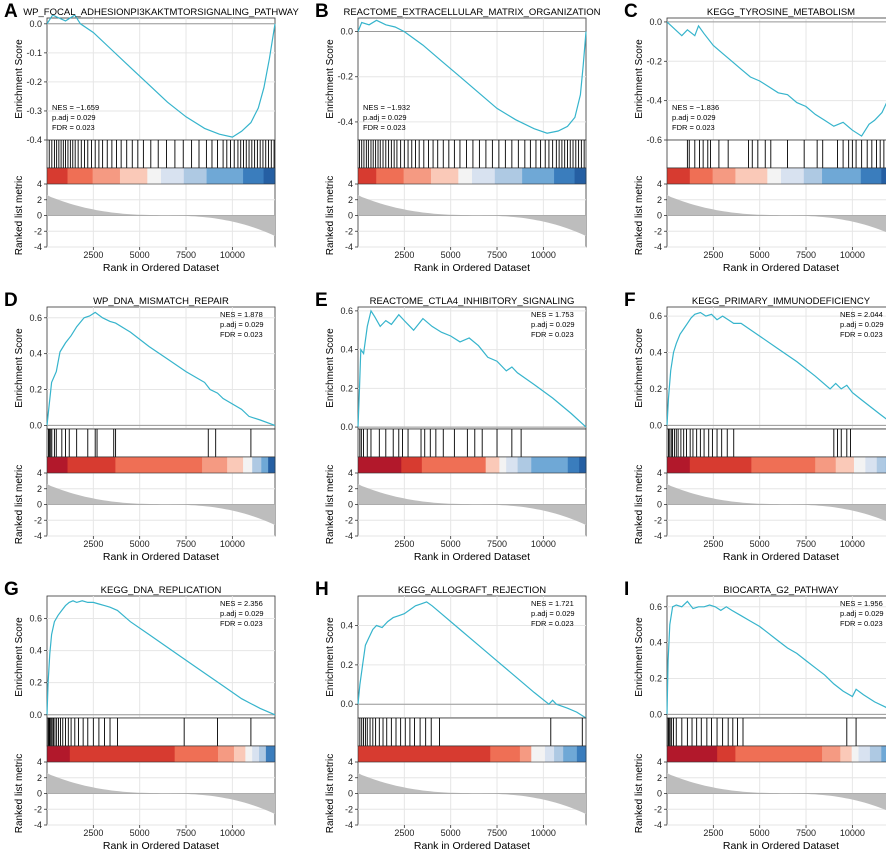 This screenshot has height=866, width=886. I want to click on panel-letter: G, so click(11, 589).